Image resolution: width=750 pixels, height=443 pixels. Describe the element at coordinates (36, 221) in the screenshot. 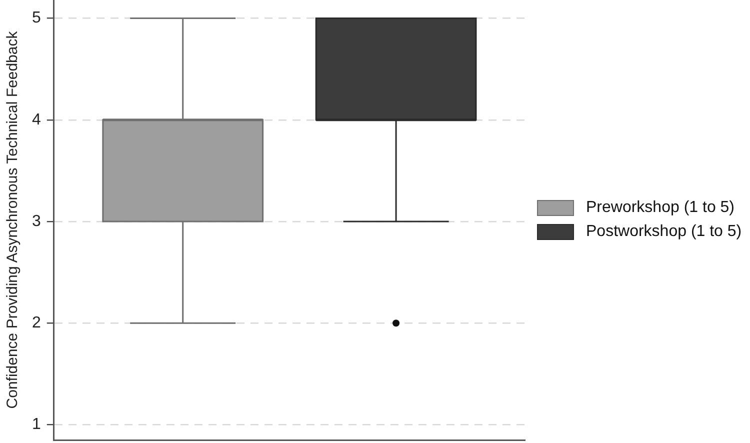

I see `y-tick-label: 3` at that location.